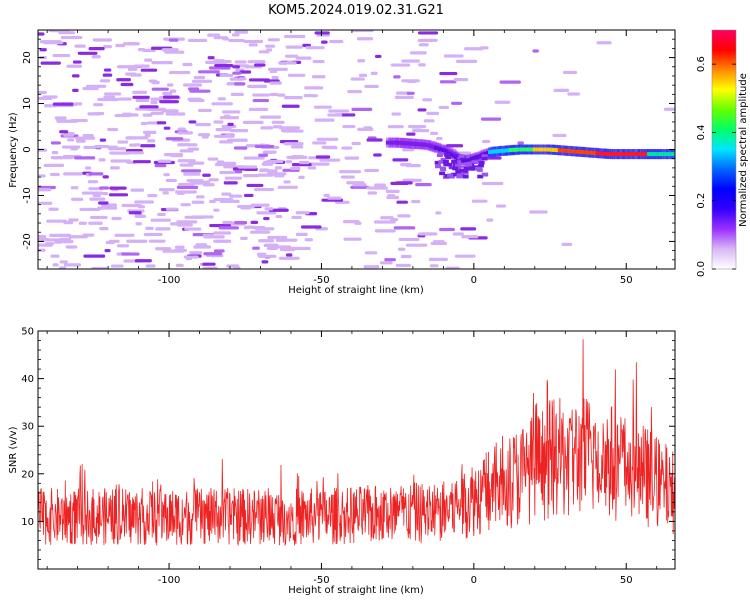 Image resolution: width=750 pixels, height=600 pixels. Describe the element at coordinates (626, 580) in the screenshot. I see `snr-x-tick-label: 50` at that location.